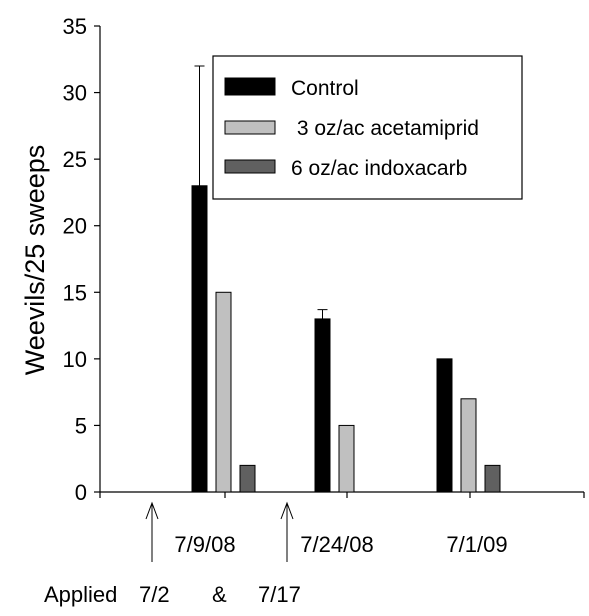 This screenshot has width=589, height=616. Describe the element at coordinates (75, 93) in the screenshot. I see `y-tick-label-6: 30` at that location.